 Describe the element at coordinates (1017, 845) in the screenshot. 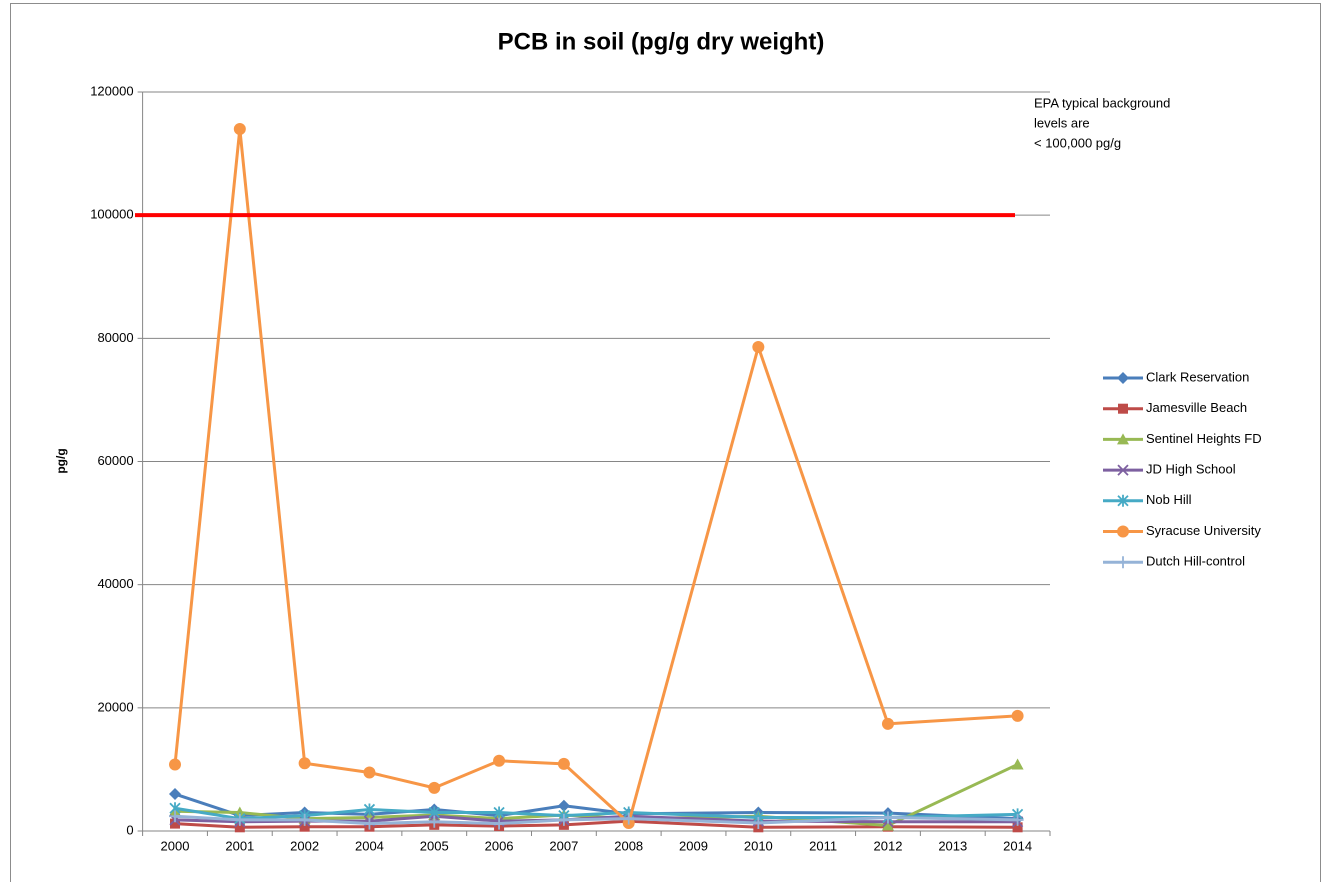

I see `x-tick-label: 2014` at that location.